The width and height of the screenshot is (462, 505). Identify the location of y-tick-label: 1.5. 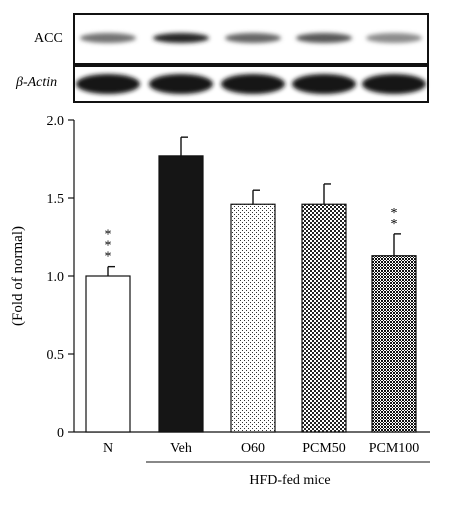
(56, 199).